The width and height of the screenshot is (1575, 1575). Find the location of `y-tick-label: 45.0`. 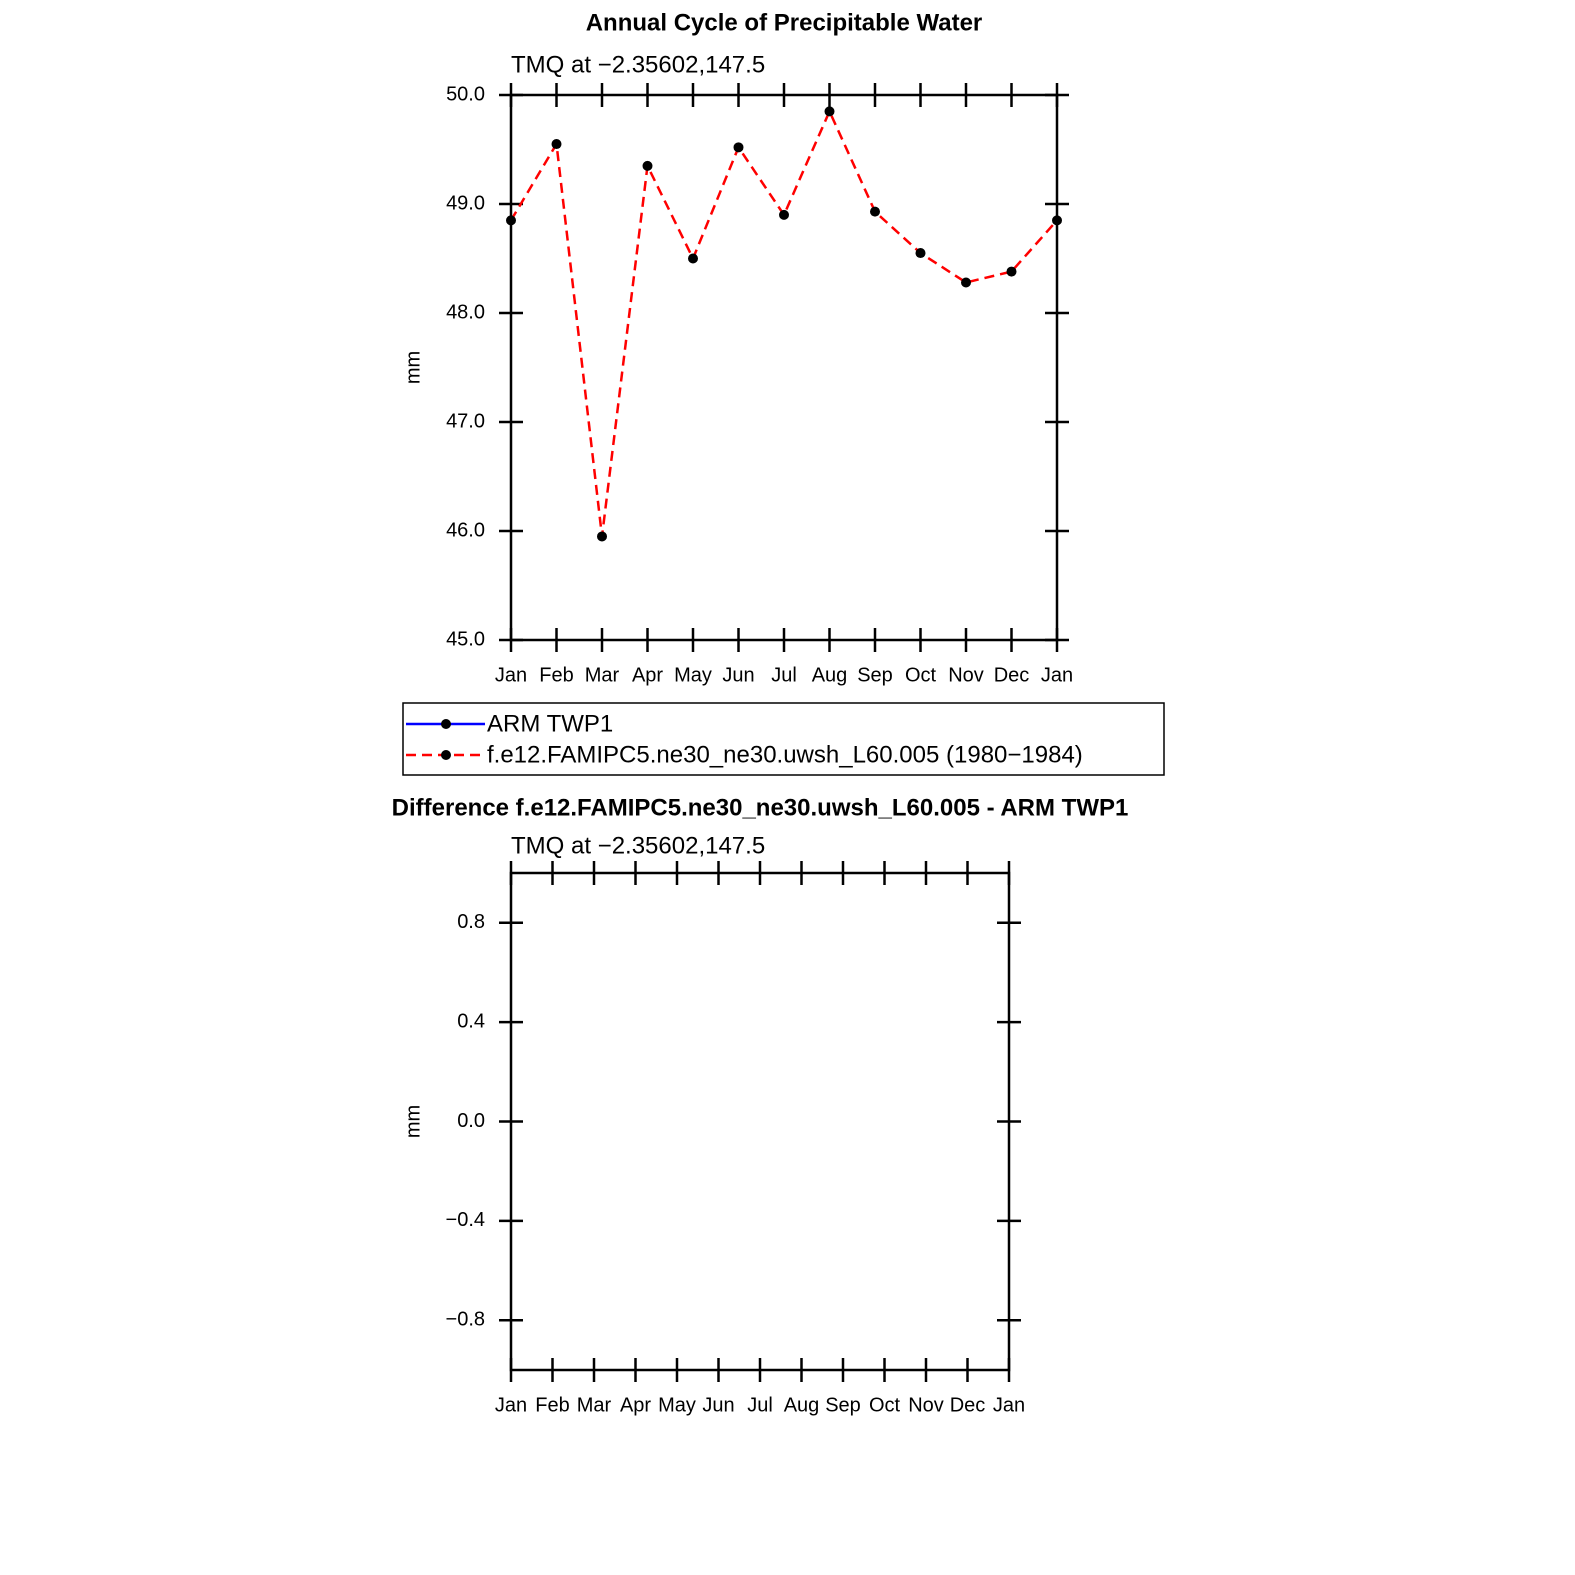

y-tick-label: 45.0 is located at coordinates (465, 639).